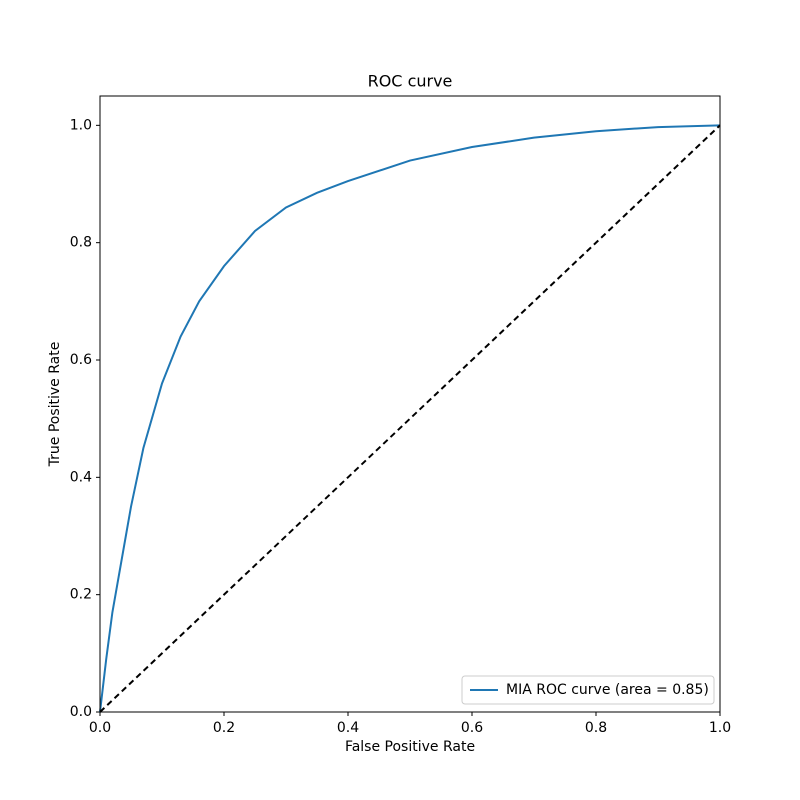  I want to click on y-tick-label: 1.0, so click(81, 125).